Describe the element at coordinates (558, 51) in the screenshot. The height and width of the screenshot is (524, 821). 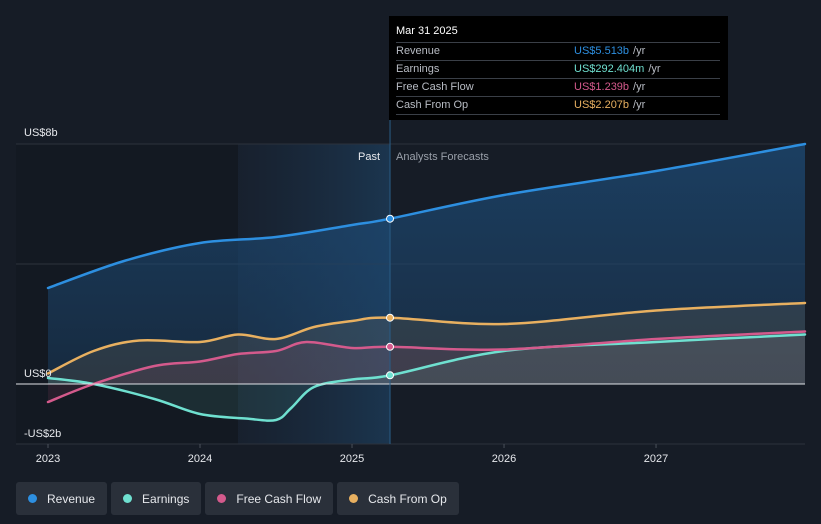
I see `tooltip-row-revenue: Revenue US$5.513b /yr` at that location.